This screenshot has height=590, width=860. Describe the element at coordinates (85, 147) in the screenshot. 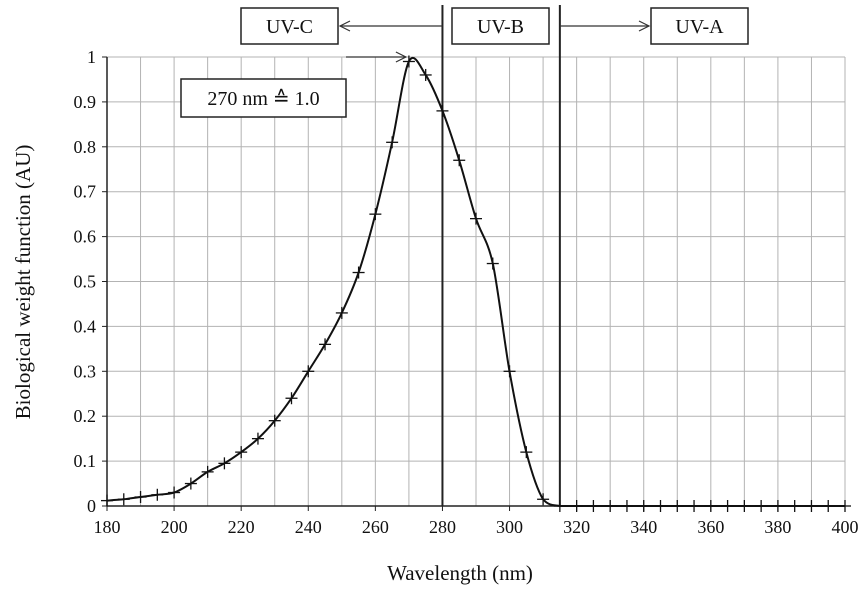

I see `y-tick-label: 0.8` at that location.